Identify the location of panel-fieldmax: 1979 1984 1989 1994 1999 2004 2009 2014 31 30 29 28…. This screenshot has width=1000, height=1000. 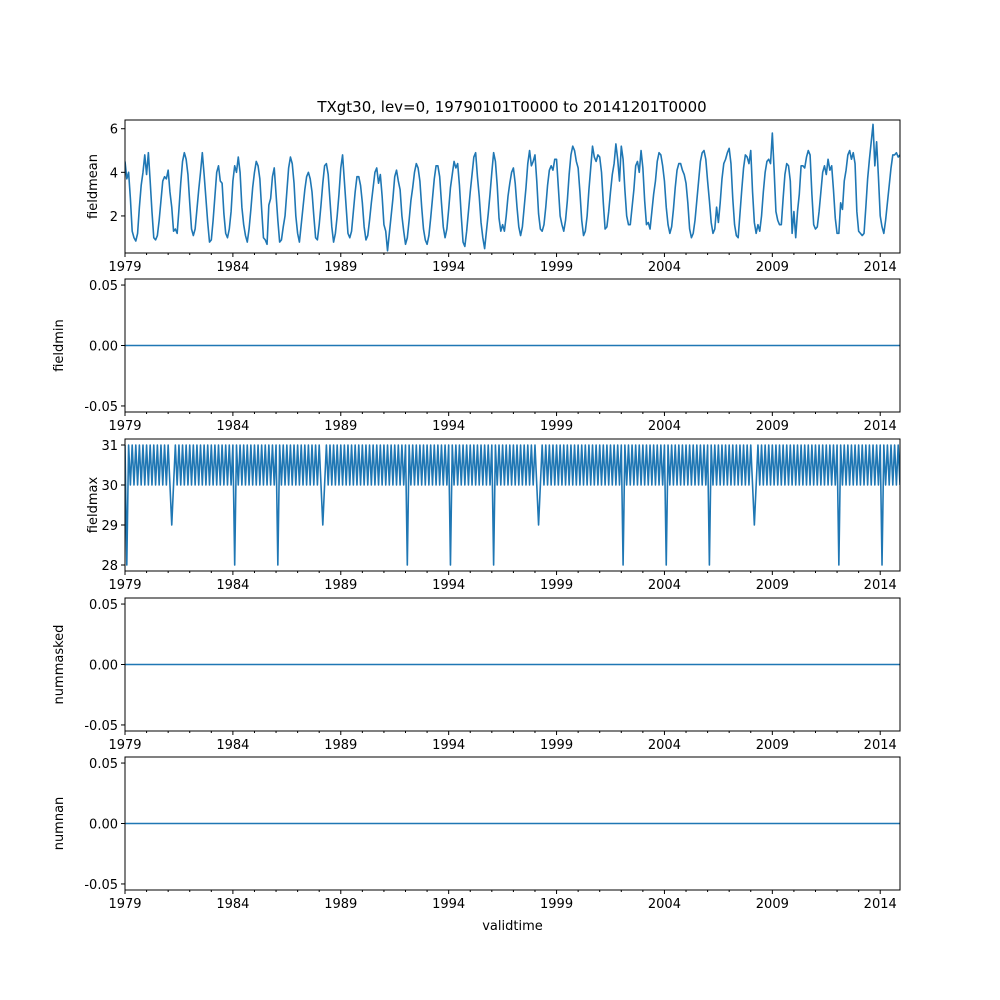
(493, 515).